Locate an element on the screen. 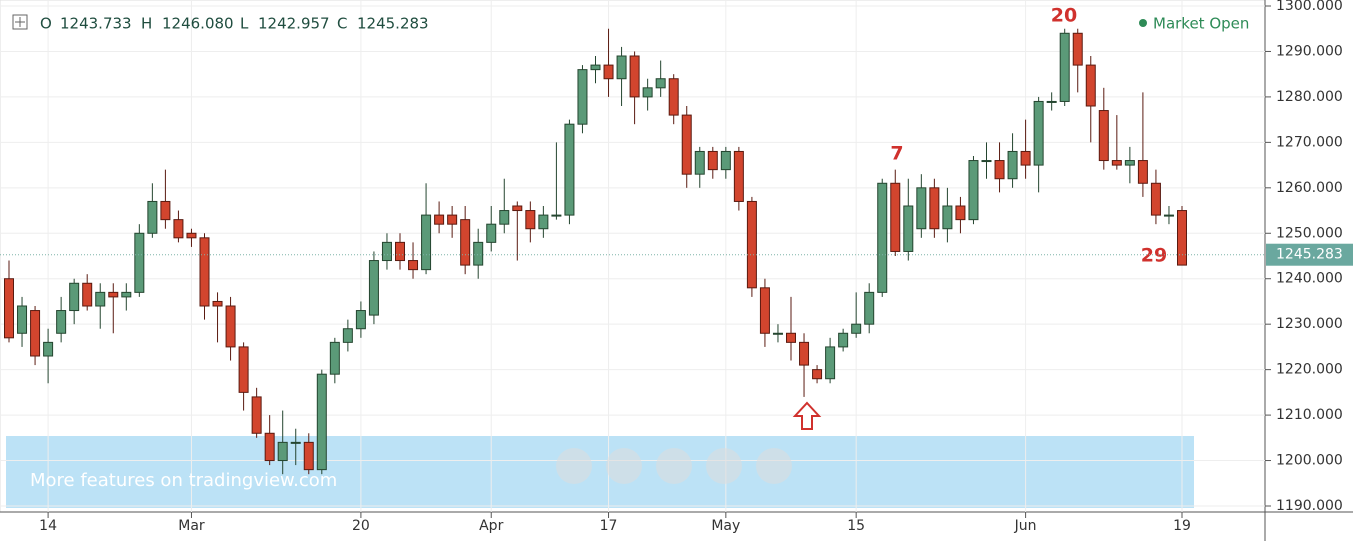 This screenshot has height=541, width=1353. header-high: 1246.080 is located at coordinates (198, 24).